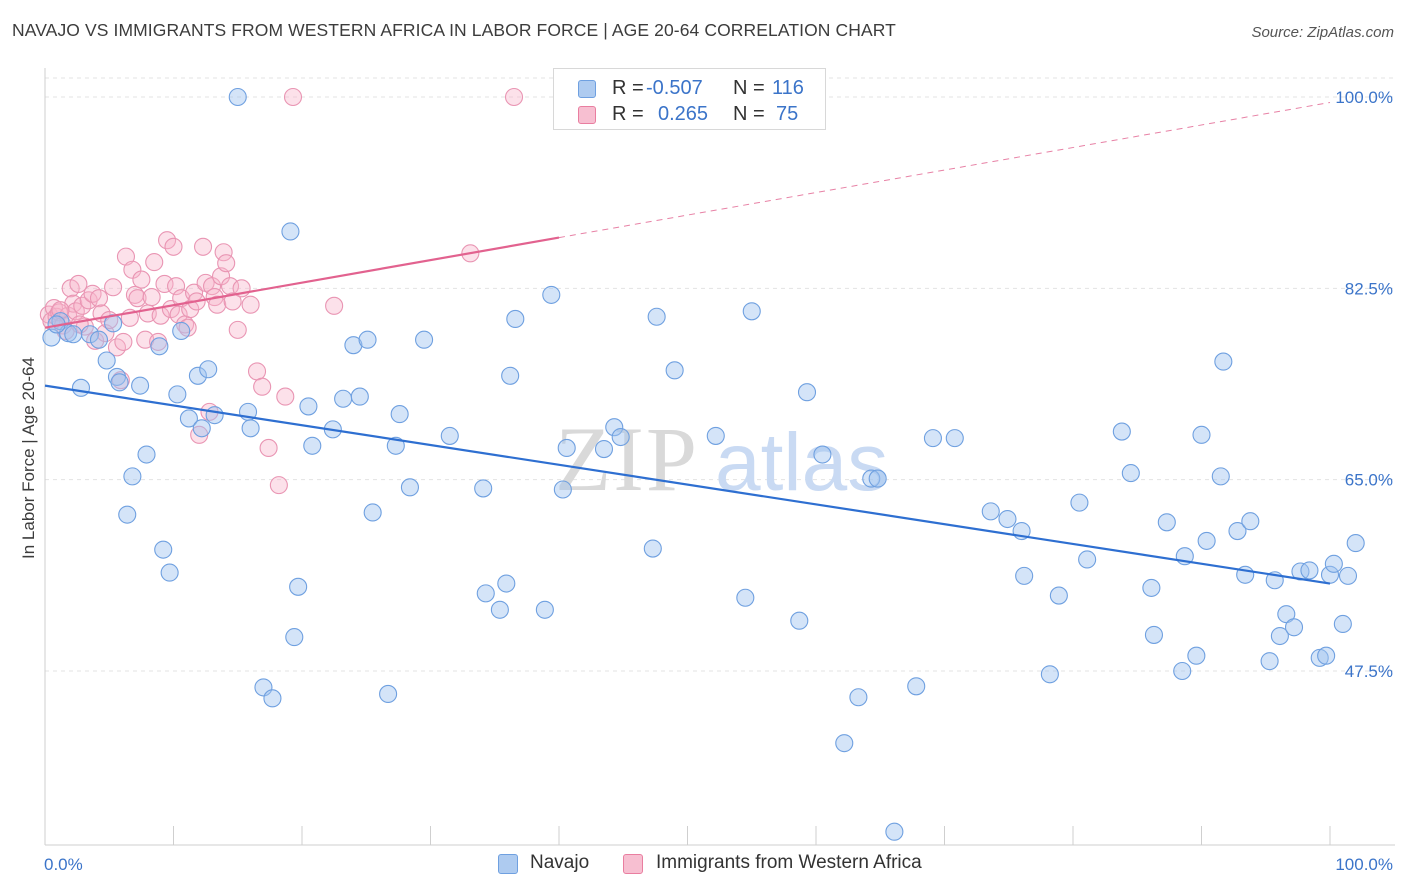  I want to click on x-tick-labels: 0.0% 100.0%, so click(718, 864).